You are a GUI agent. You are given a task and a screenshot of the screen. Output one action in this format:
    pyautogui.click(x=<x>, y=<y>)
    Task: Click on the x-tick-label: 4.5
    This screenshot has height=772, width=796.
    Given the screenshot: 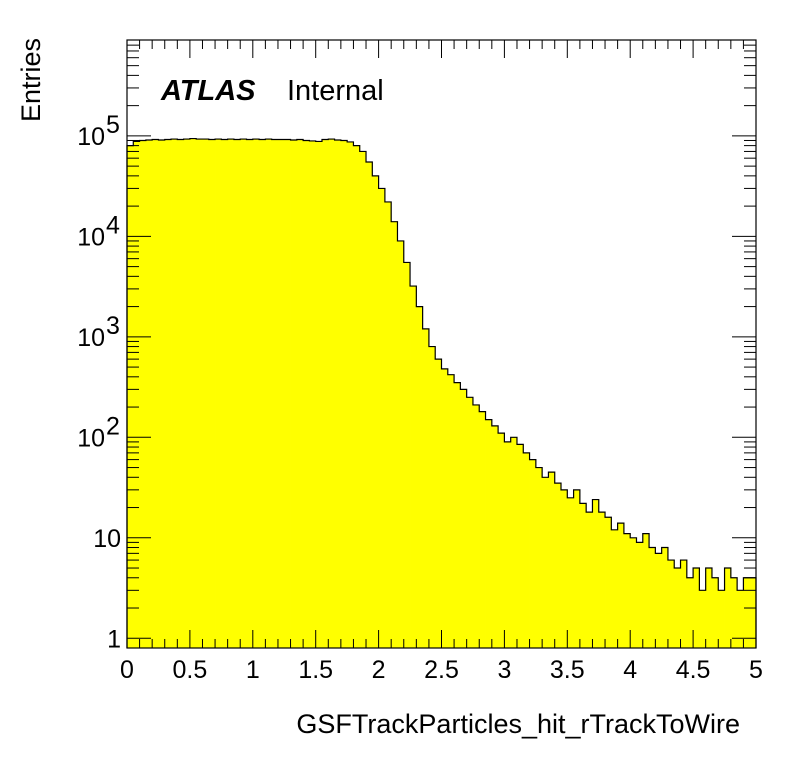 What is the action you would take?
    pyautogui.click(x=693, y=670)
    